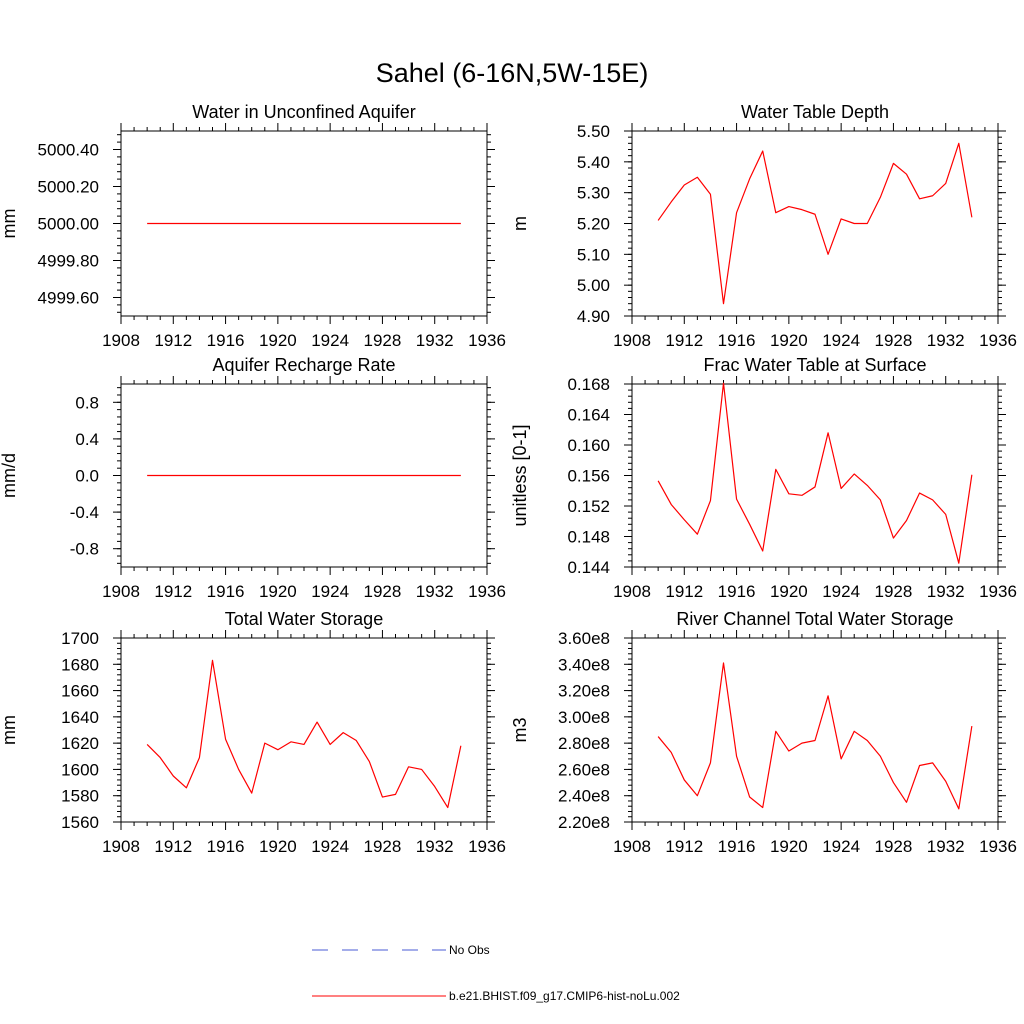  I want to click on y-tick-label: 1620, so click(80, 743).